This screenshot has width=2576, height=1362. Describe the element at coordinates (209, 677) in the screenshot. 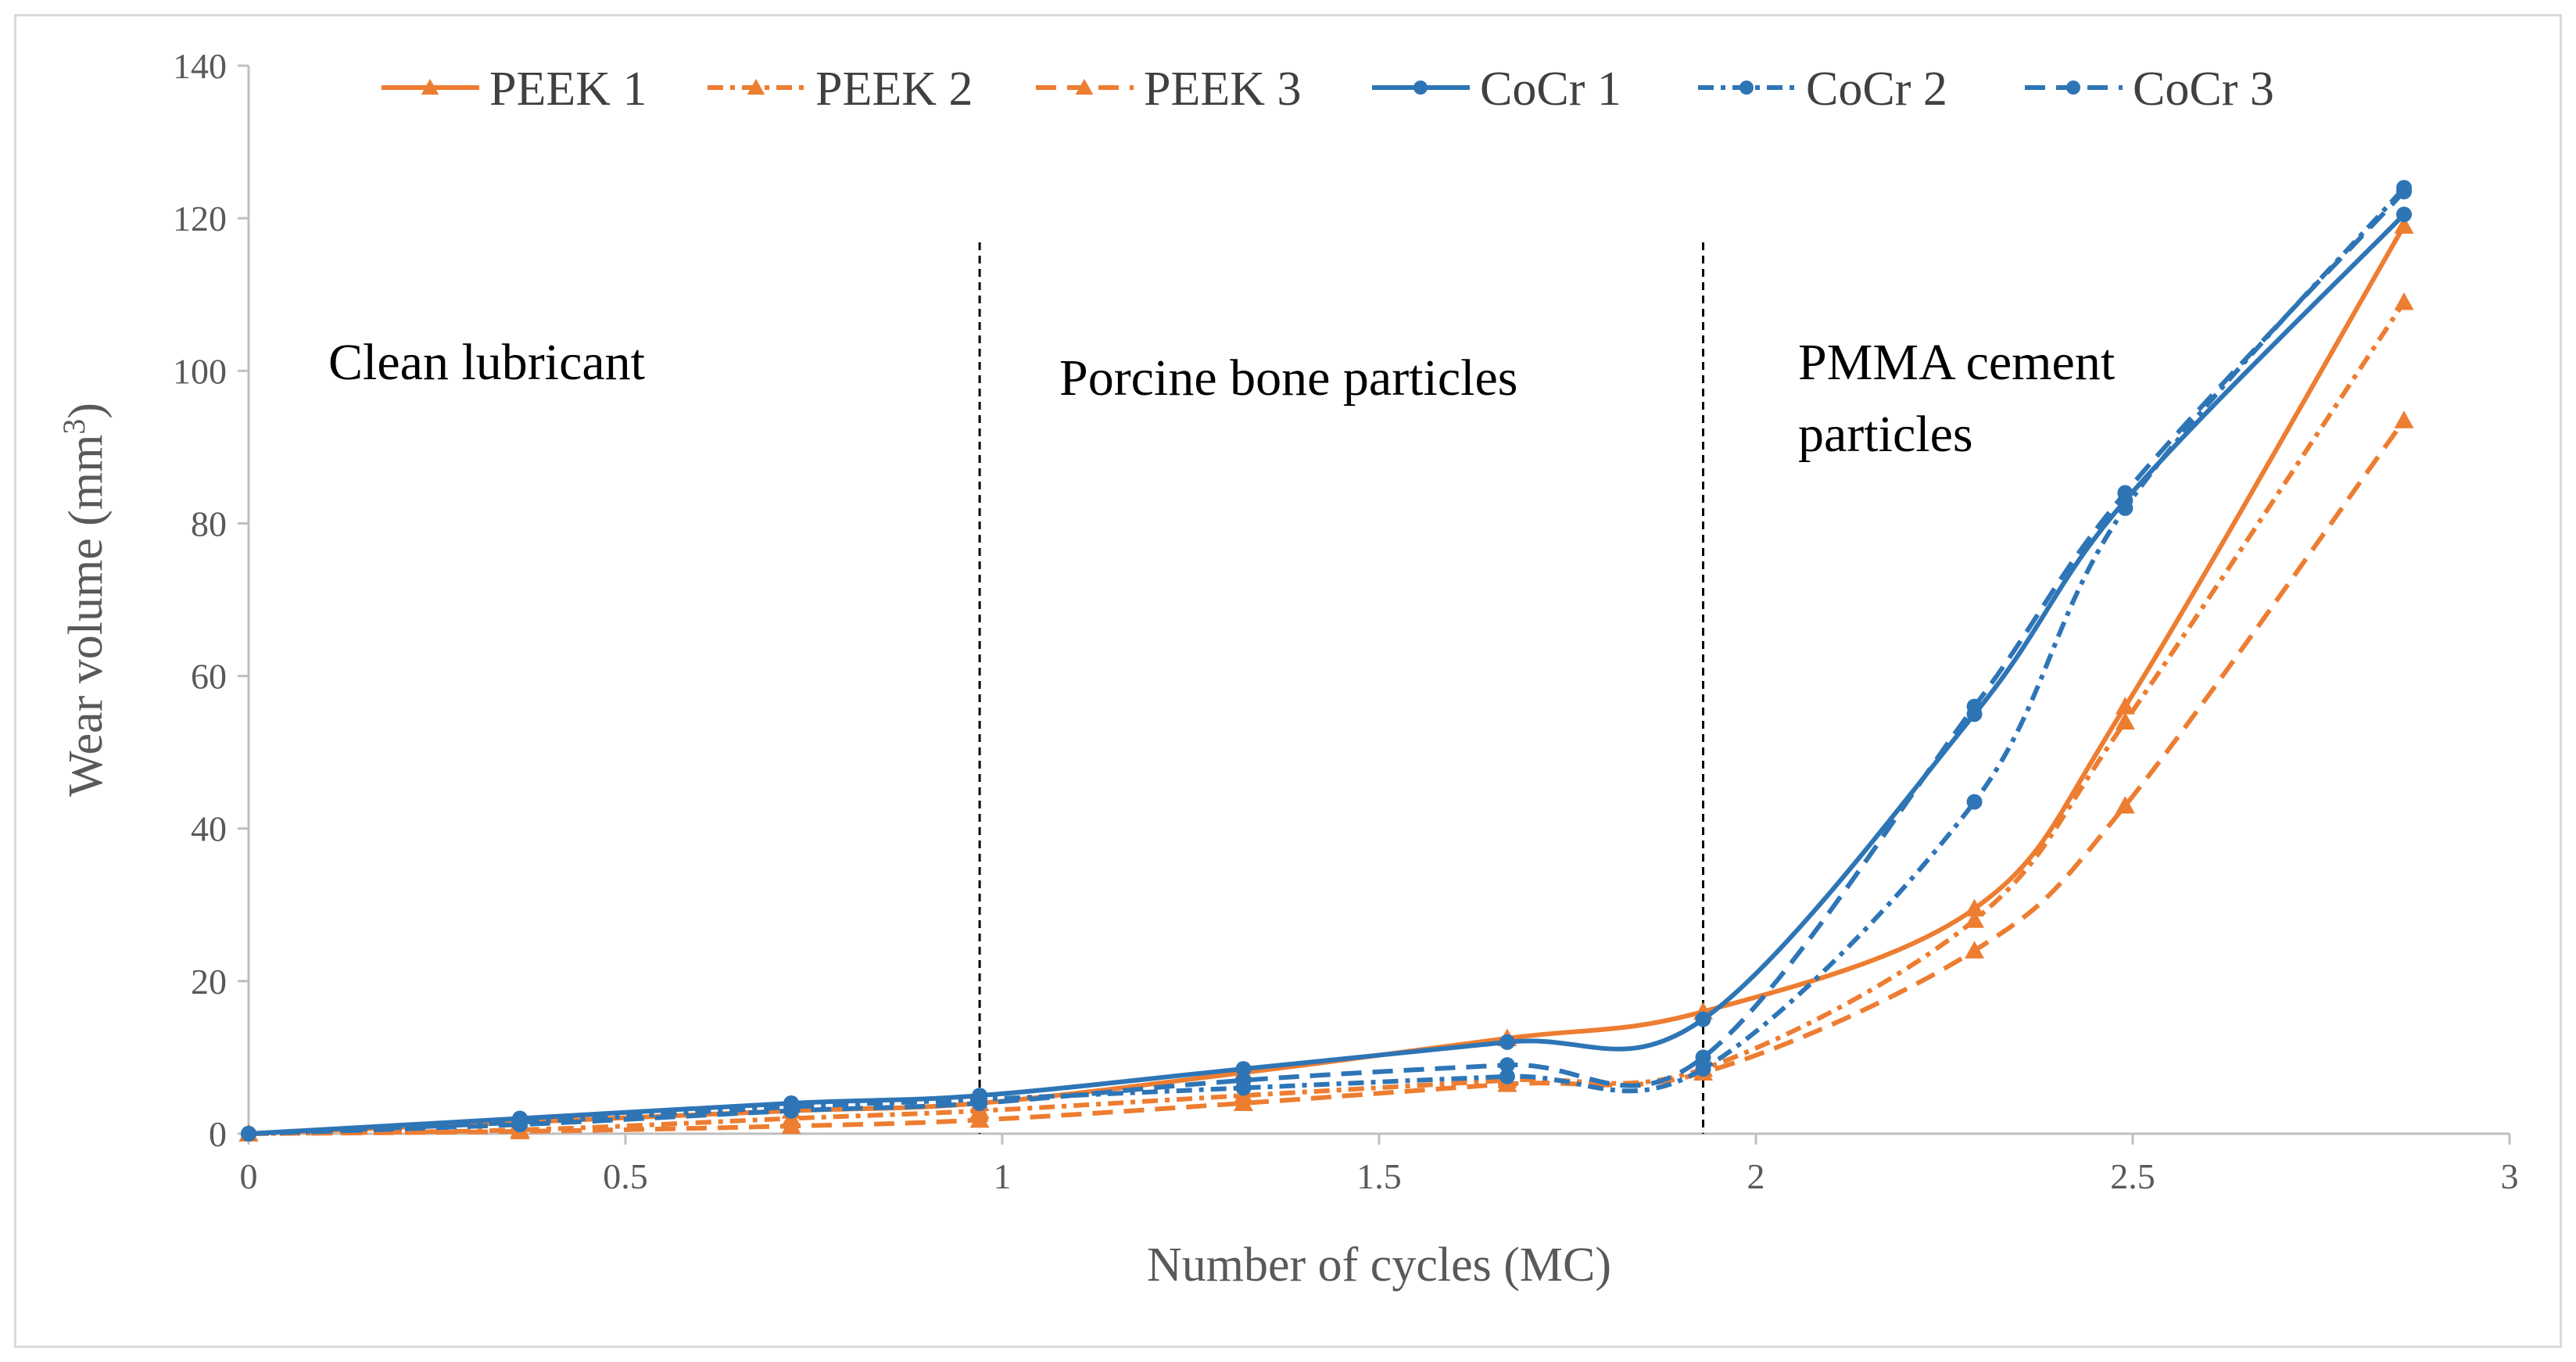

I see `y-tick-label: 60` at that location.